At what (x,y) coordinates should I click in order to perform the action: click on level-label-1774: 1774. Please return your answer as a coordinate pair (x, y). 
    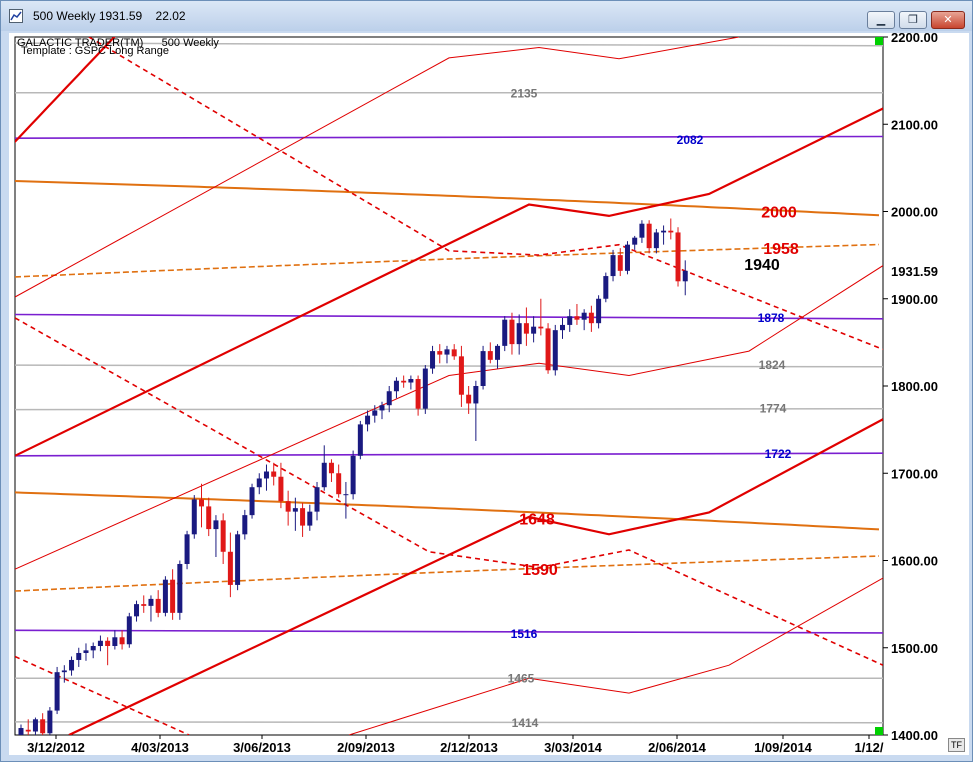
    Looking at the image, I should click on (773, 409).